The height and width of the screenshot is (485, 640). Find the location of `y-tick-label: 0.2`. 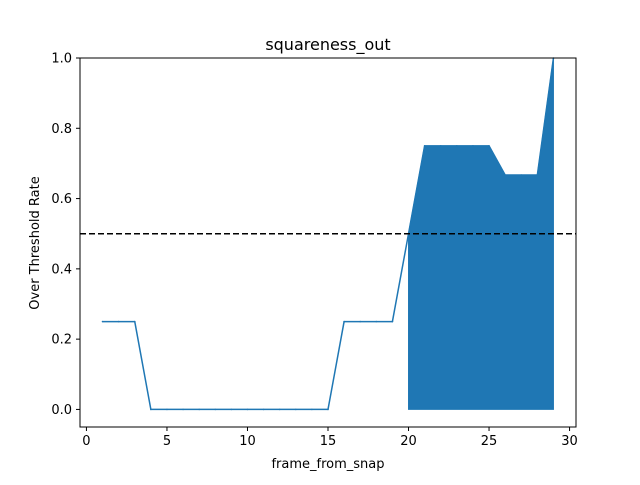

y-tick-label: 0.2 is located at coordinates (61, 340).